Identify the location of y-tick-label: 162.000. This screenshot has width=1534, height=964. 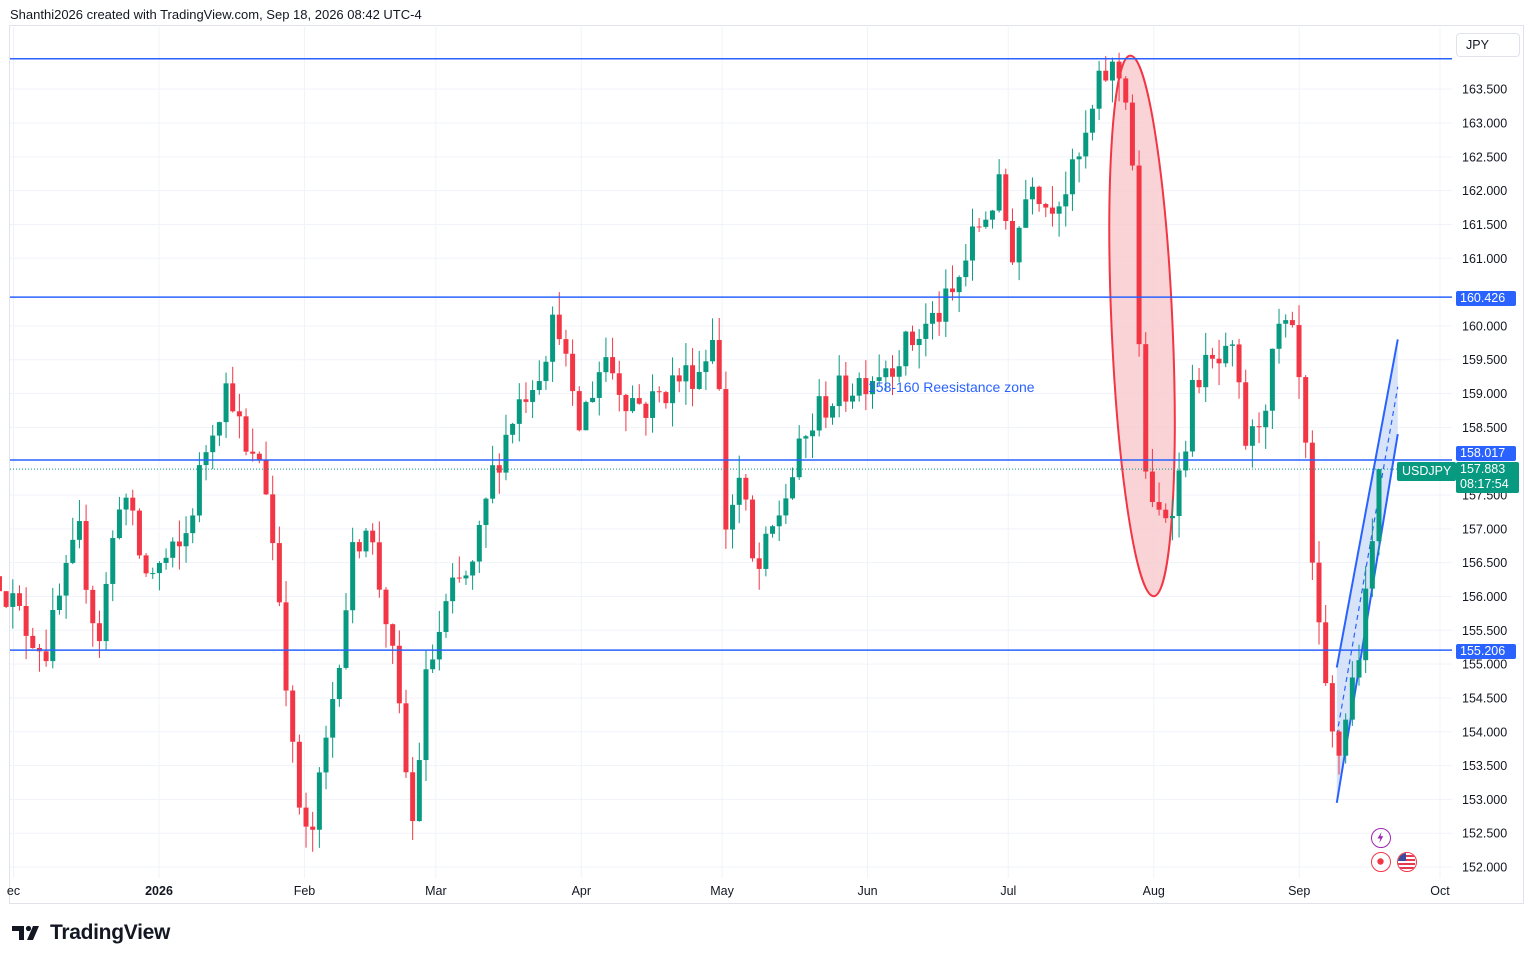
(1484, 191).